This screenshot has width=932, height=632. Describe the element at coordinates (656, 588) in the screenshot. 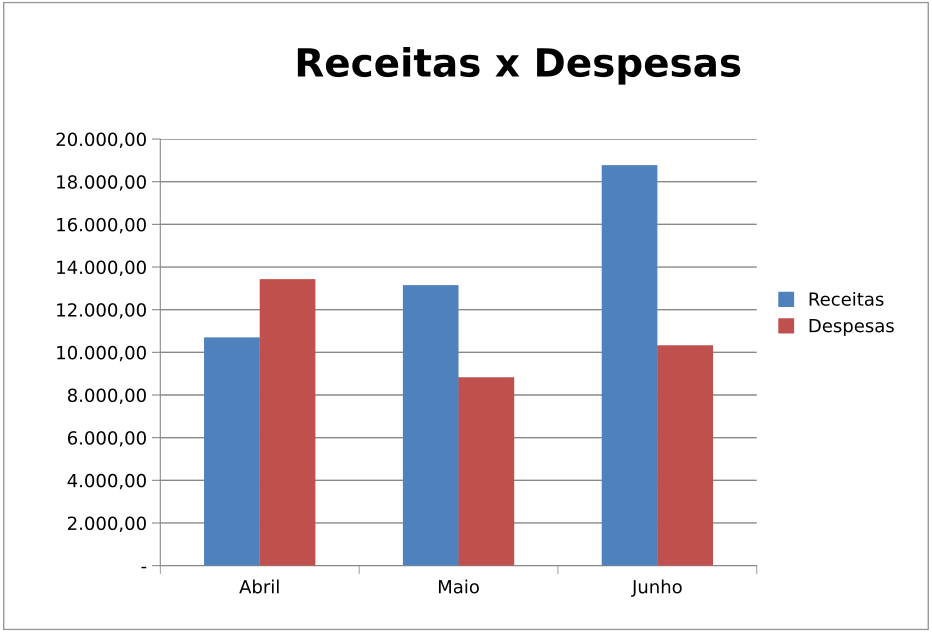

I see `x-tick-label: Junho` at that location.